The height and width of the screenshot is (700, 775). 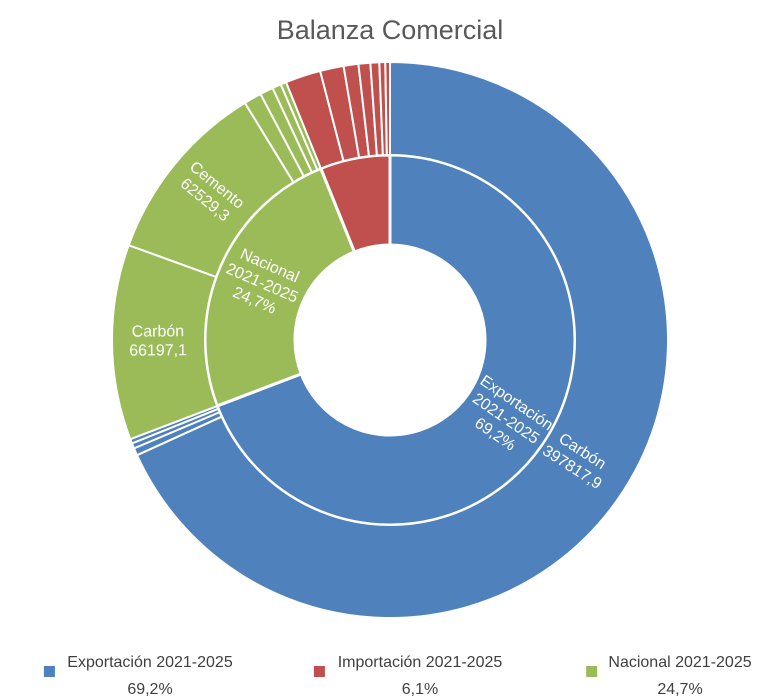 I want to click on legend-value: 69,2%, so click(x=149, y=689).